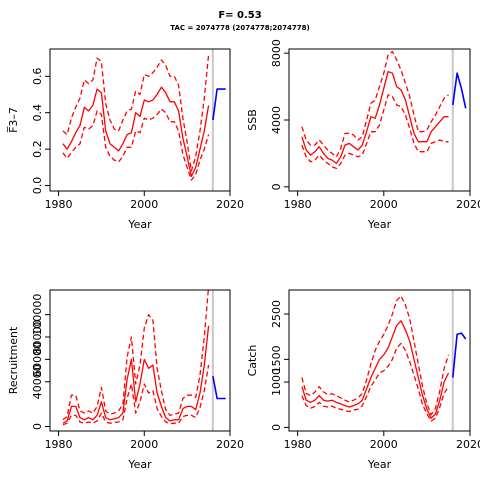 The width and height of the screenshot is (480, 480). I want to click on recruitment-upper-line, so click(135, 355).